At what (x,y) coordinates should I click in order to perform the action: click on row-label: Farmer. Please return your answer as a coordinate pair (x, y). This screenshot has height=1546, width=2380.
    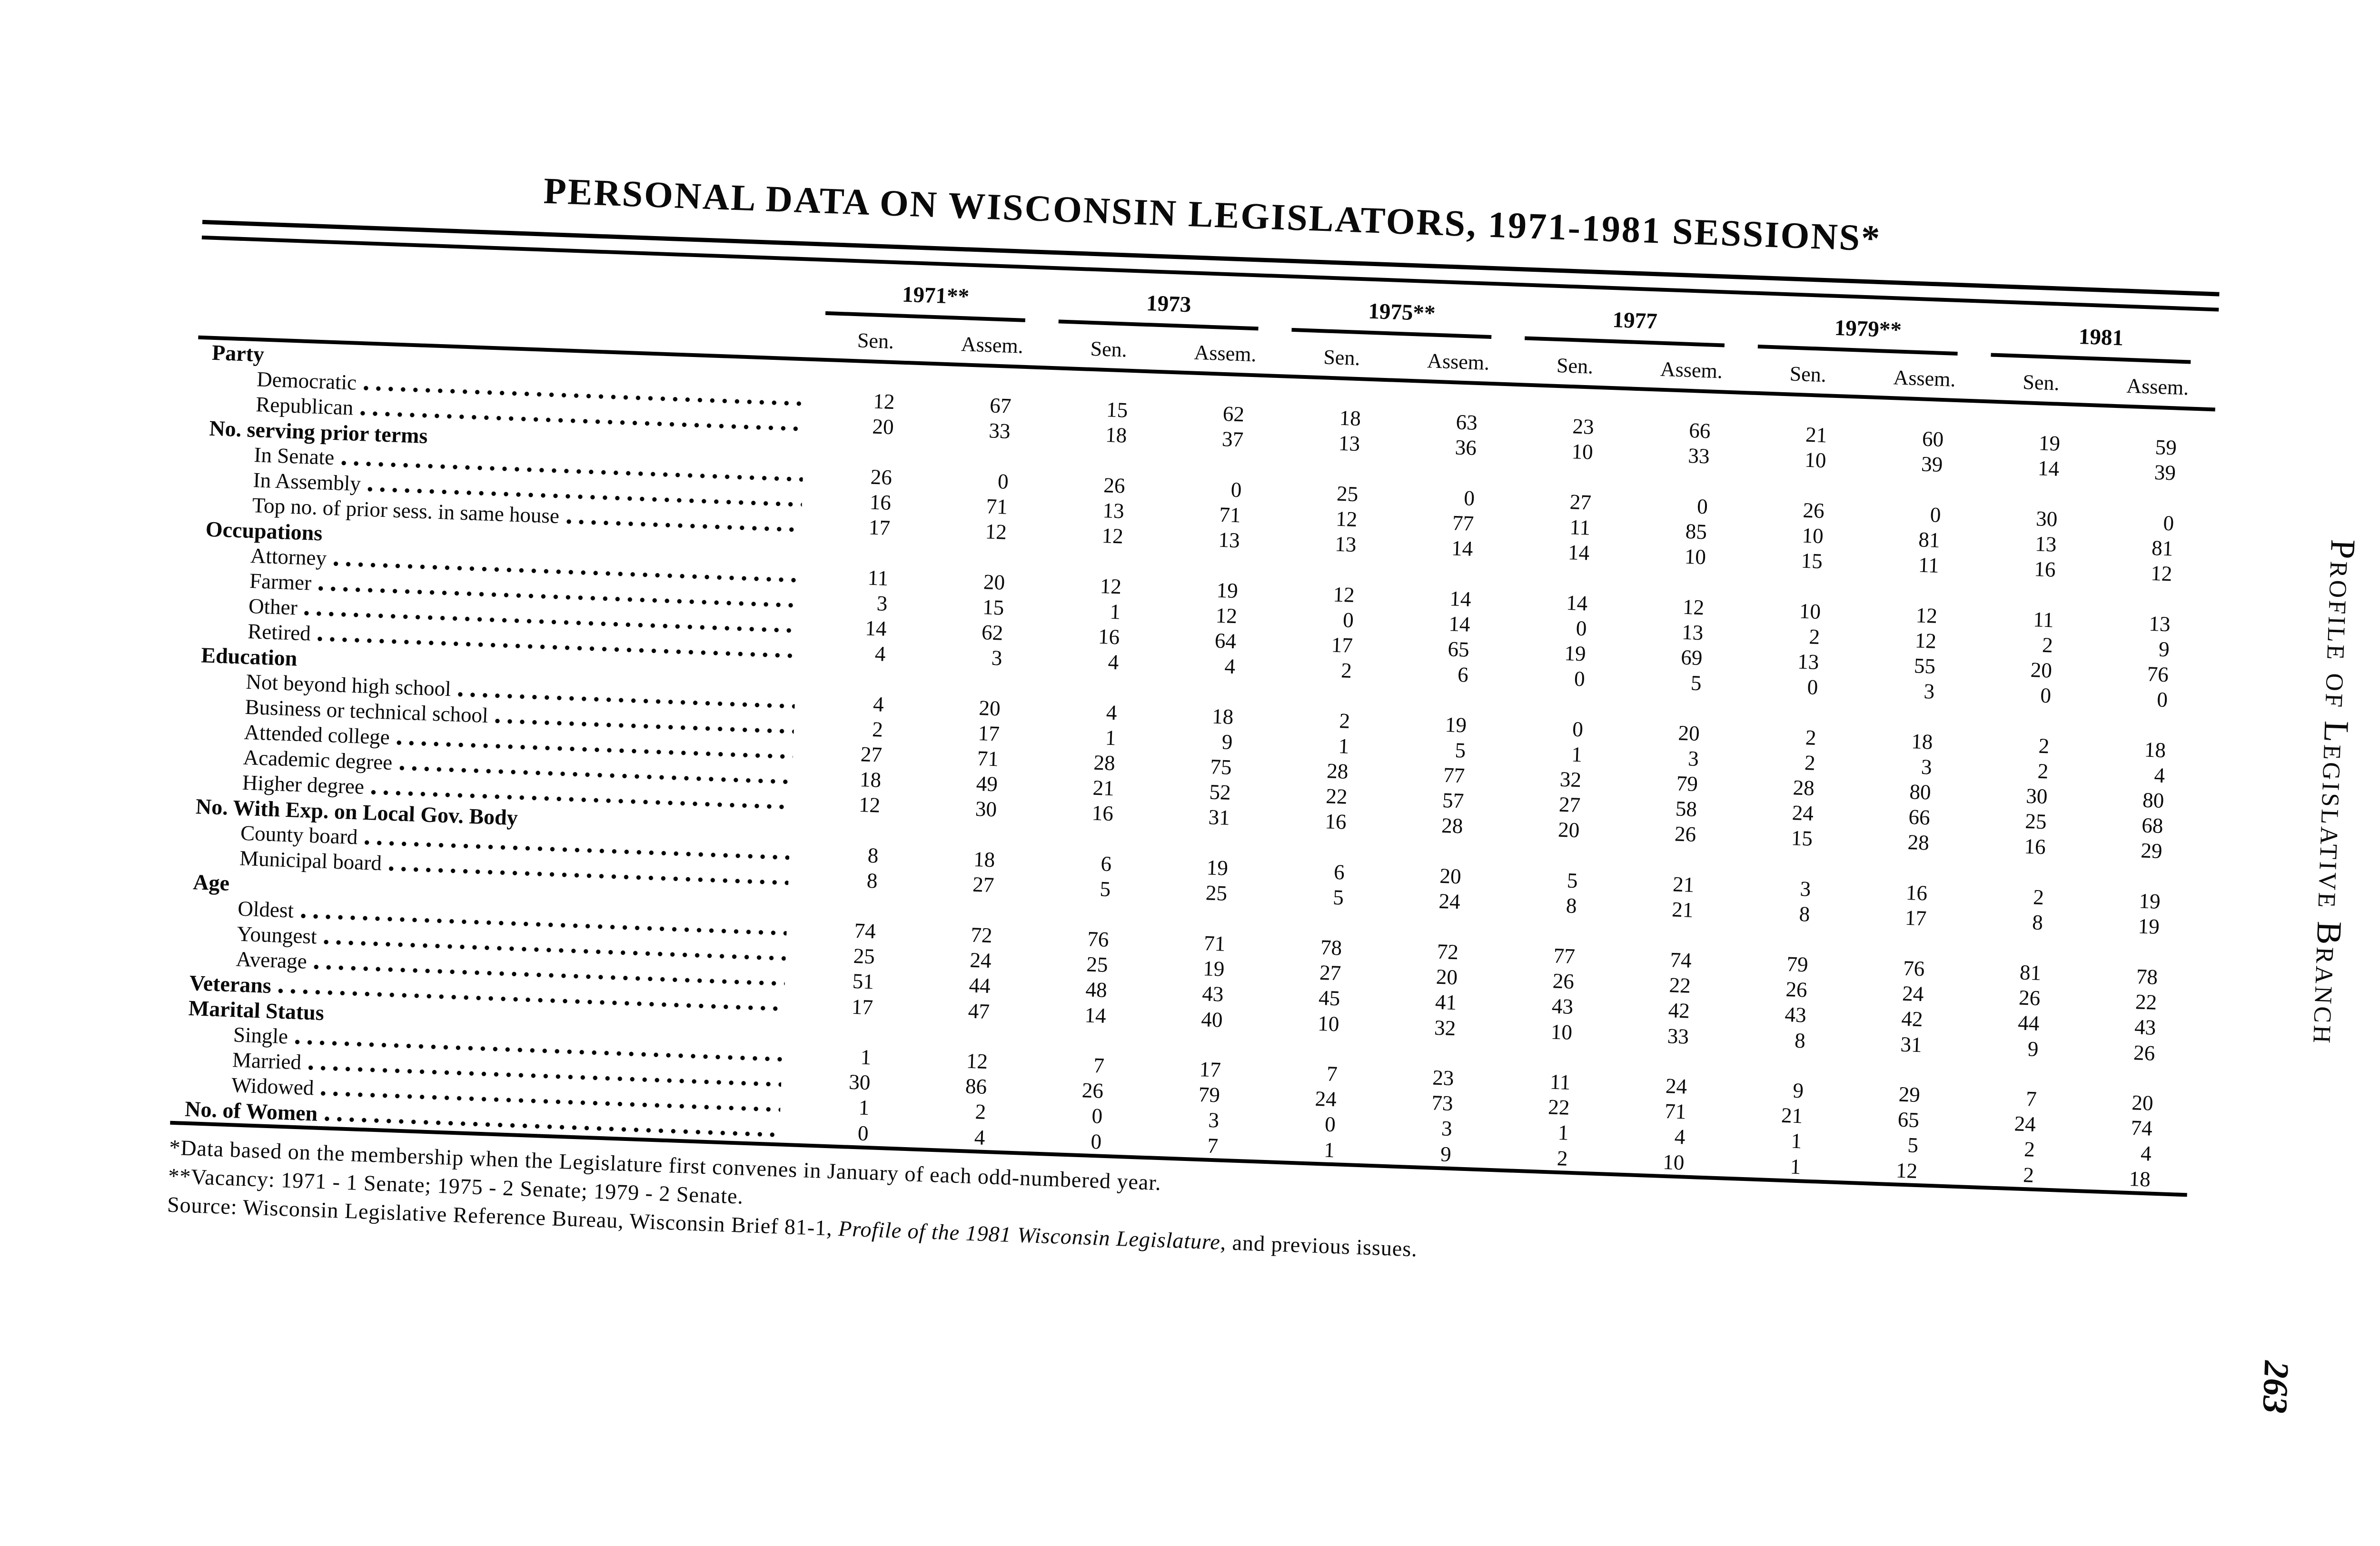
    Looking at the image, I should click on (280, 581).